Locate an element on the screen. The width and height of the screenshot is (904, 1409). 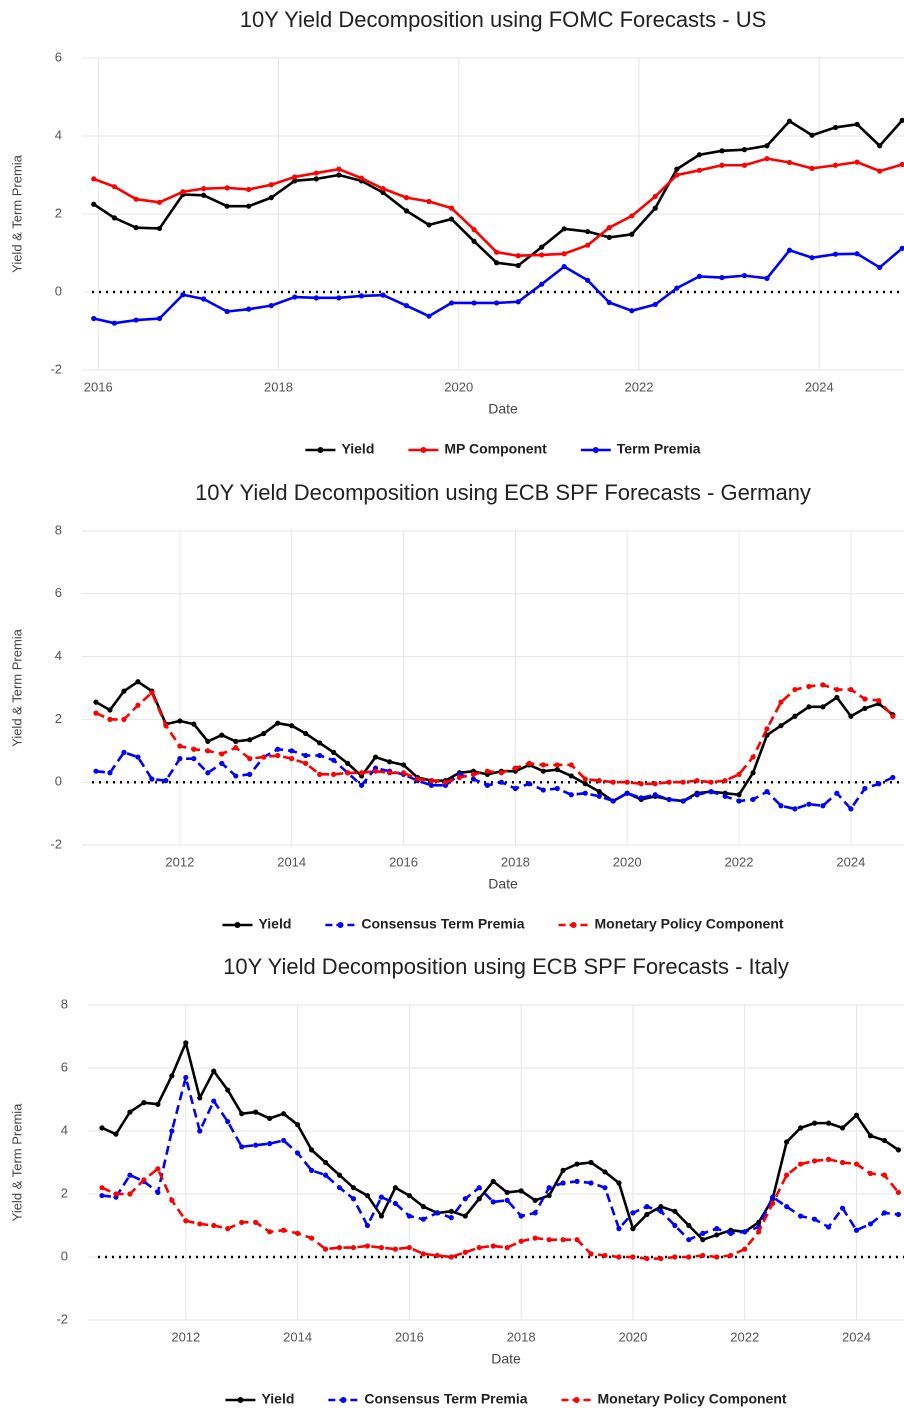
y-tick-label: 0 is located at coordinates (58, 781).